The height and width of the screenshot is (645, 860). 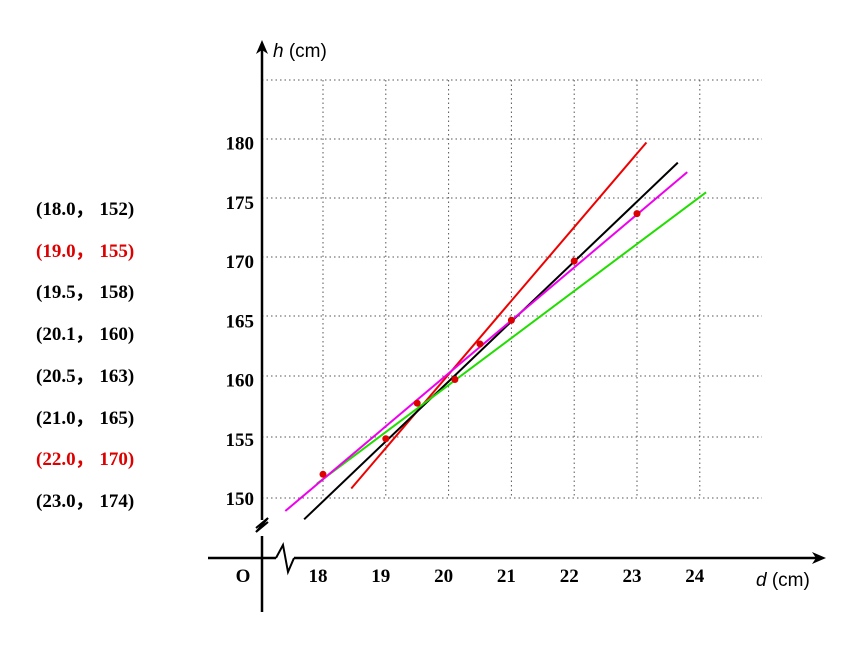 What do you see at coordinates (262, 525) in the screenshot?
I see `y-axis-break` at bounding box center [262, 525].